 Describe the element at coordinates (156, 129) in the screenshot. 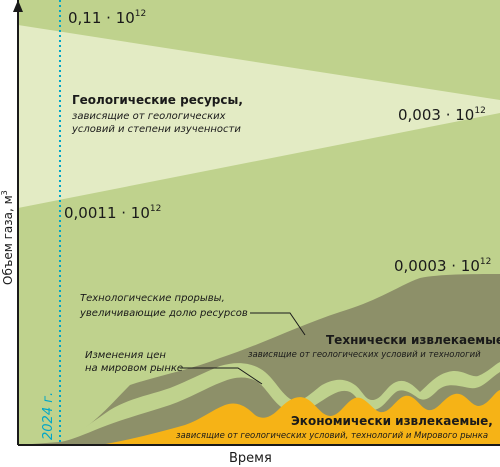

I see `geological-line2: условий и степени изученности` at that location.